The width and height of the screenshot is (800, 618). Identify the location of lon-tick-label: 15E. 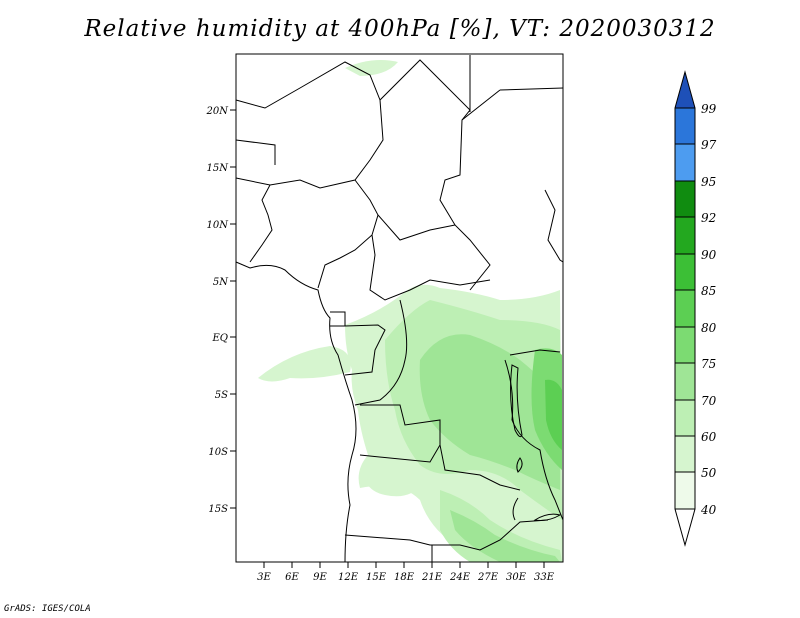
(376, 577).